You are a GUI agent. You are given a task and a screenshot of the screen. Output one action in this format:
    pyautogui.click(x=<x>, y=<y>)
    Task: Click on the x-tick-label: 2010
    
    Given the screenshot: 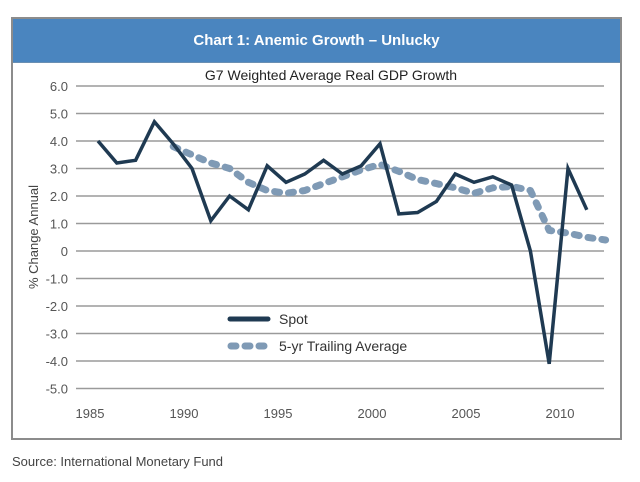 What is the action you would take?
    pyautogui.click(x=560, y=413)
    